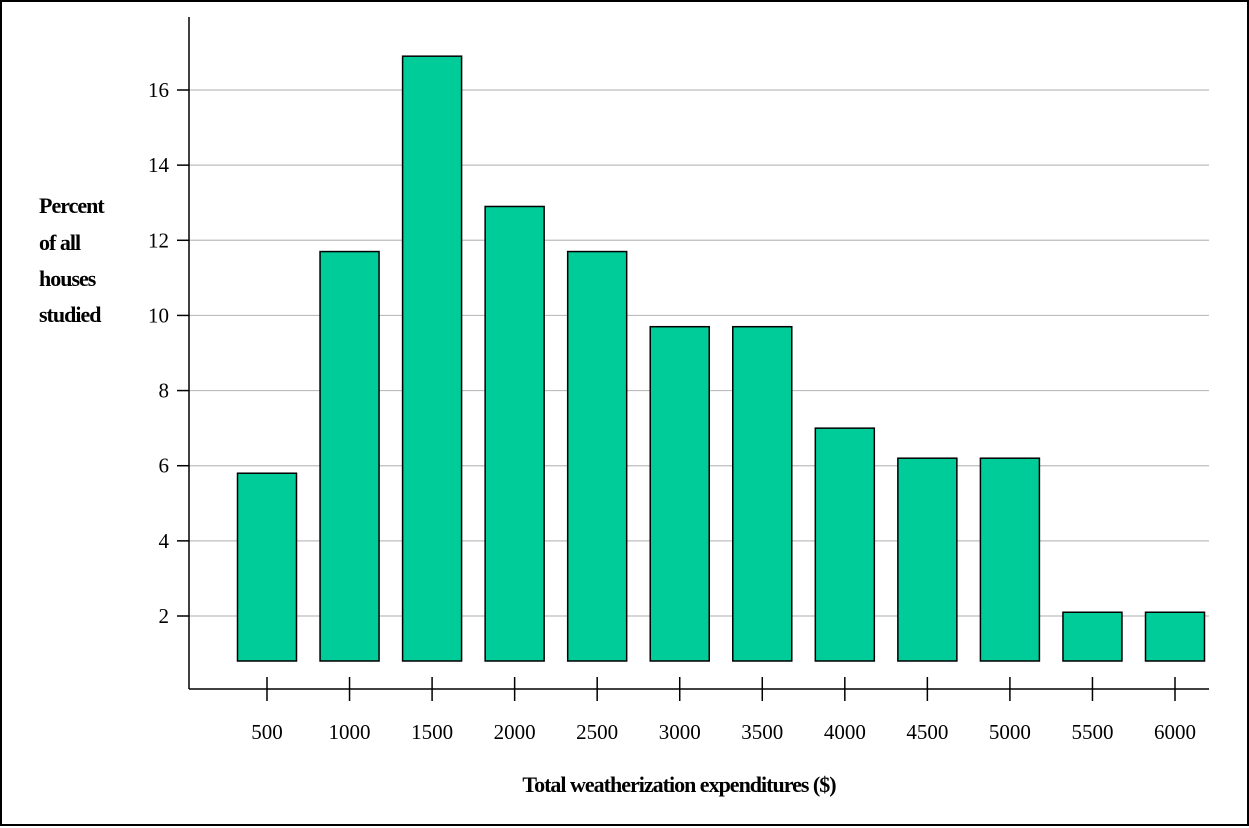 This screenshot has width=1249, height=828. What do you see at coordinates (1175, 732) in the screenshot?
I see `x-tick-label: 6000` at bounding box center [1175, 732].